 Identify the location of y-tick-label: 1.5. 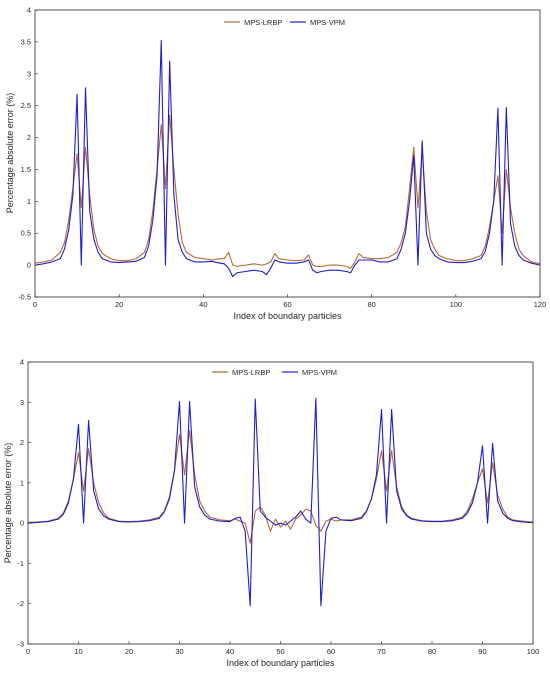
(26, 169).